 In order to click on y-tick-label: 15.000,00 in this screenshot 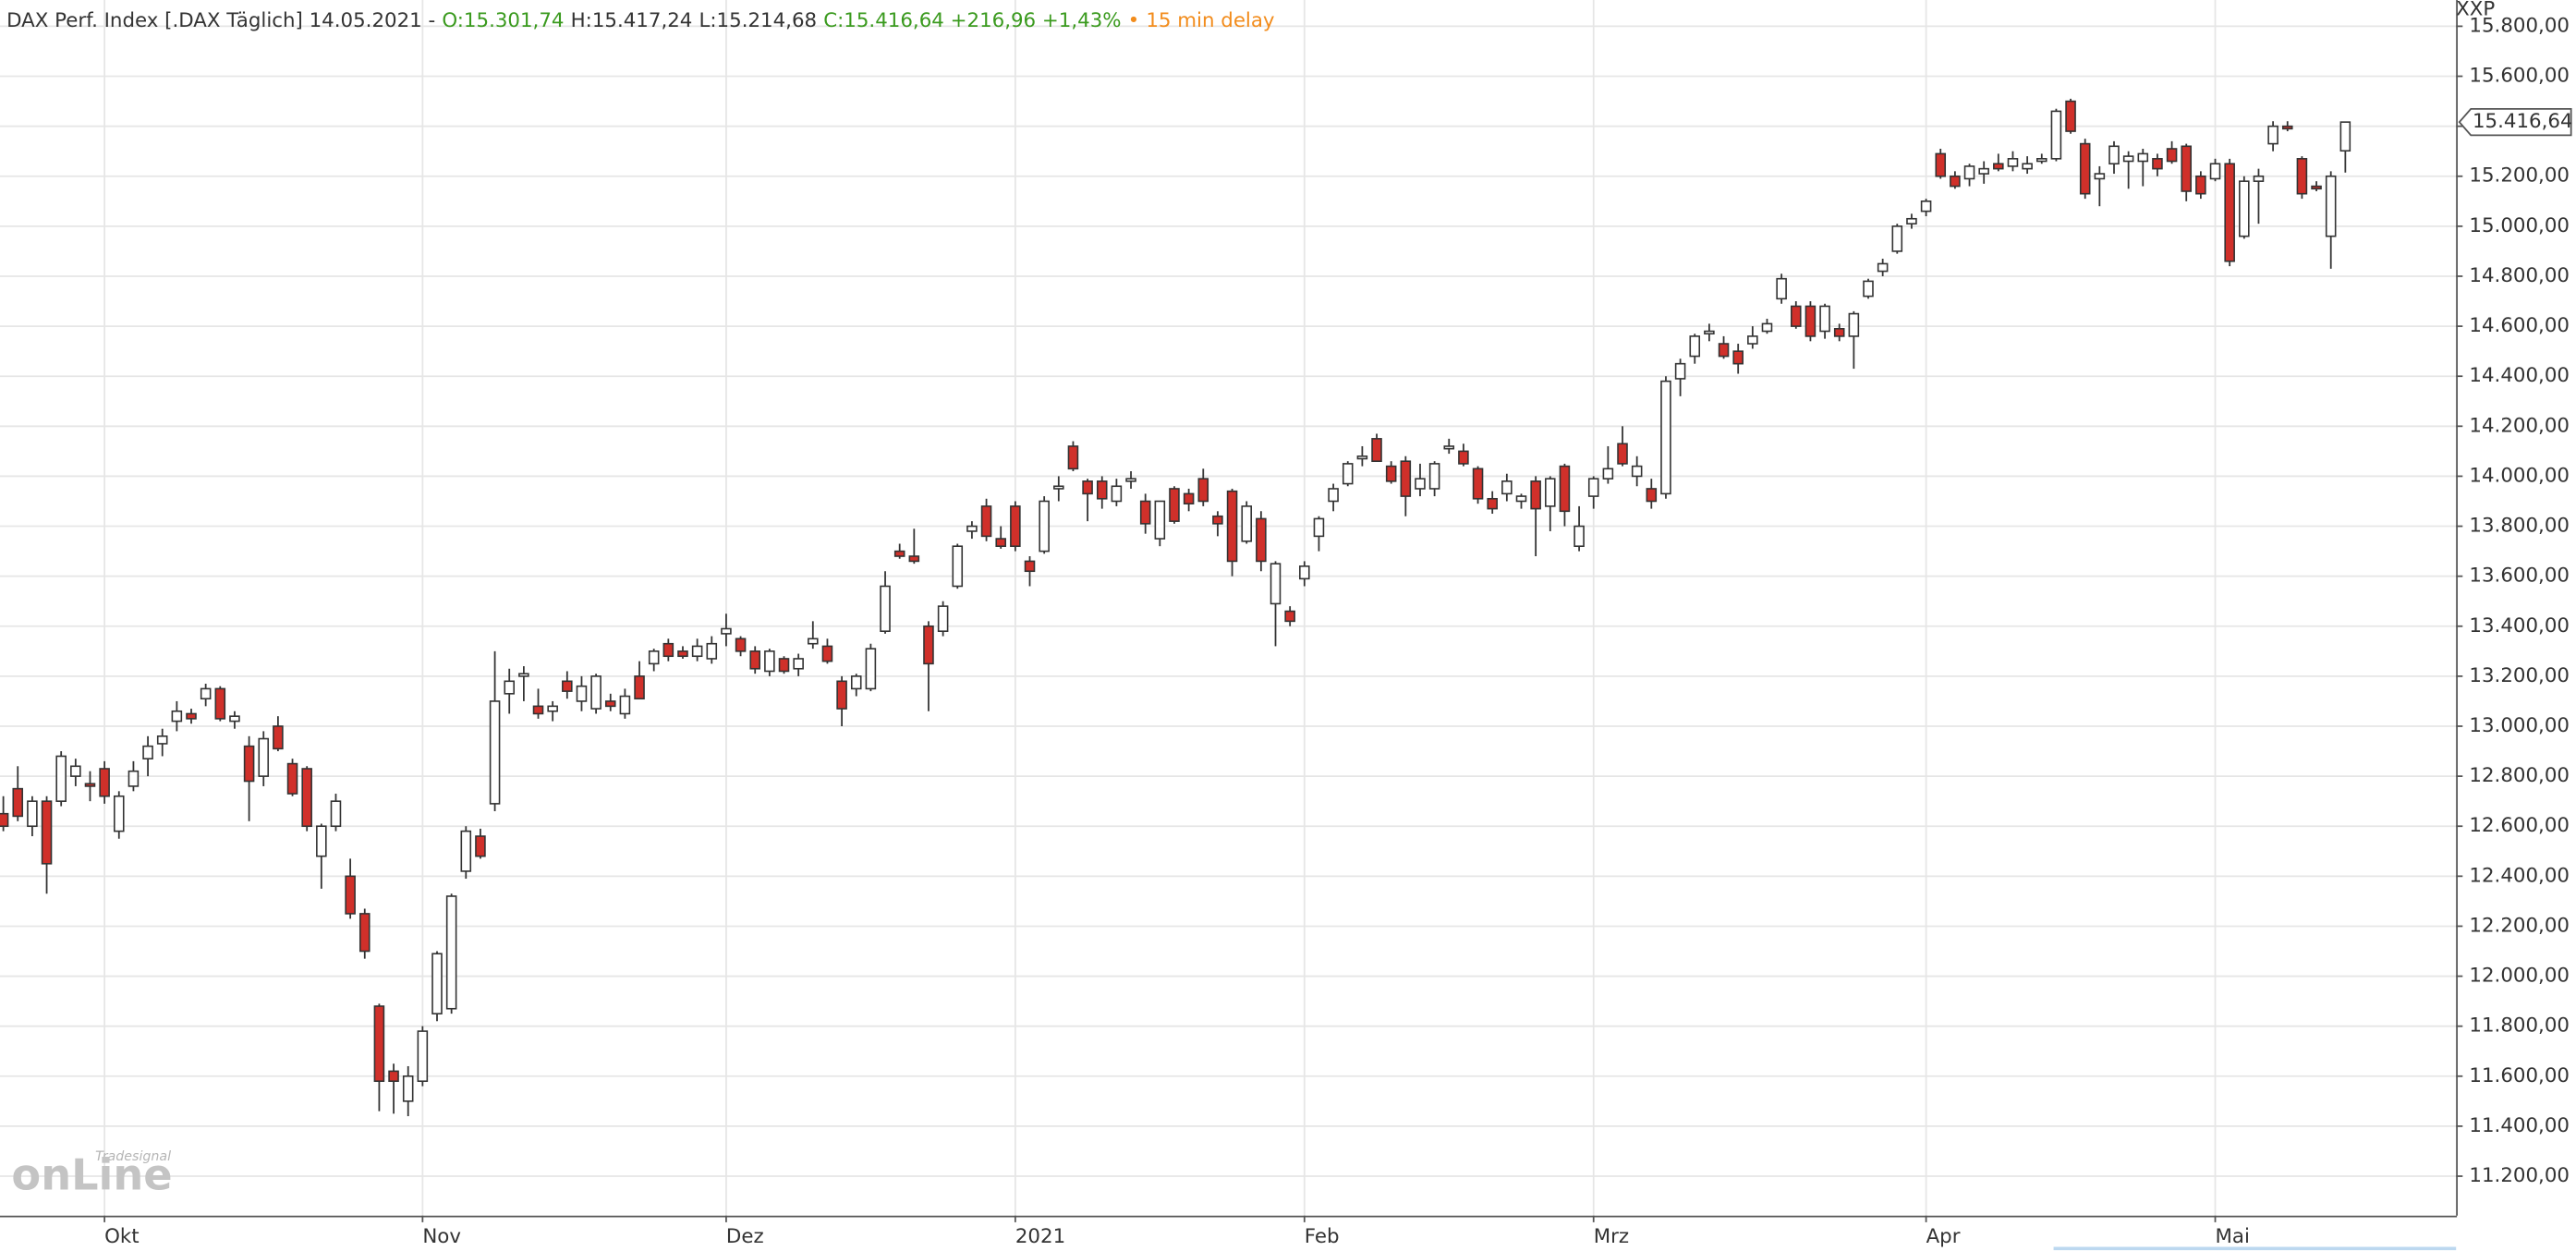, I will do `click(2519, 225)`.